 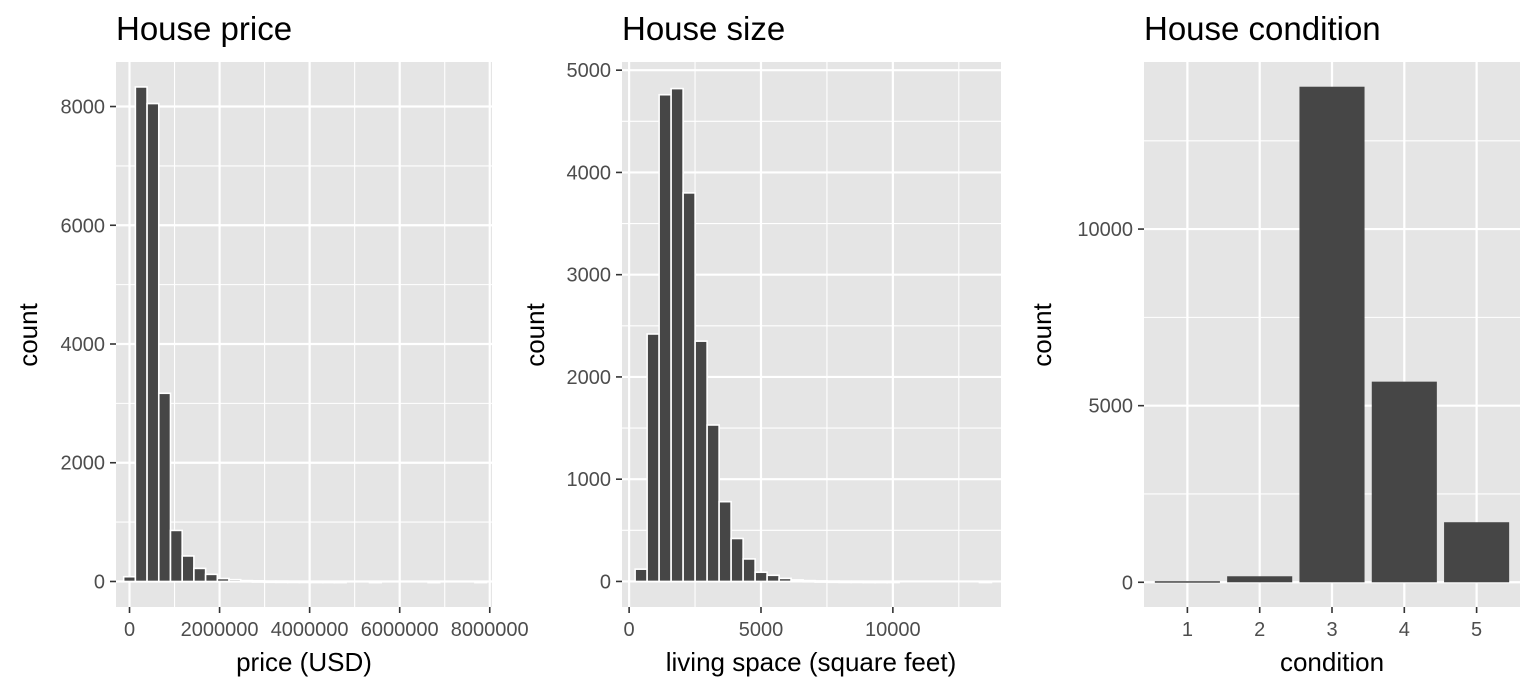 I want to click on x-tick-label: 10000, so click(x=893, y=630).